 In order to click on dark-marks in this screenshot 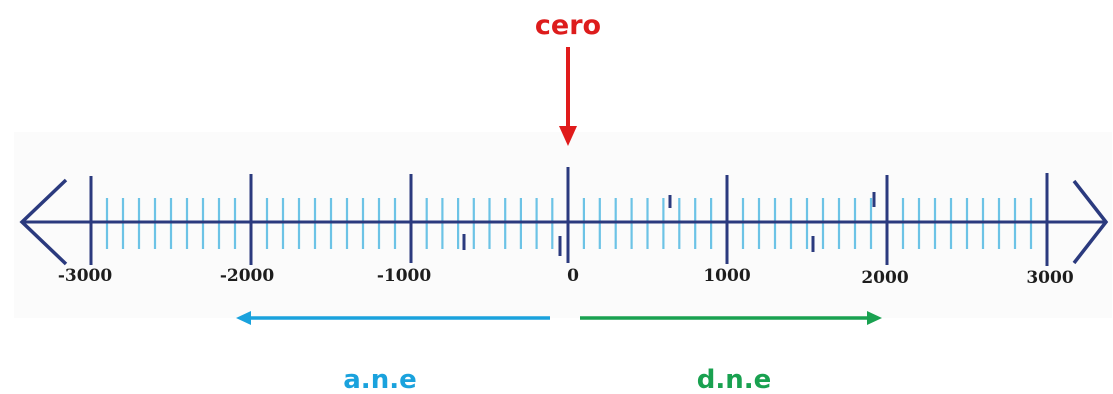, I will do `click(669, 224)`.